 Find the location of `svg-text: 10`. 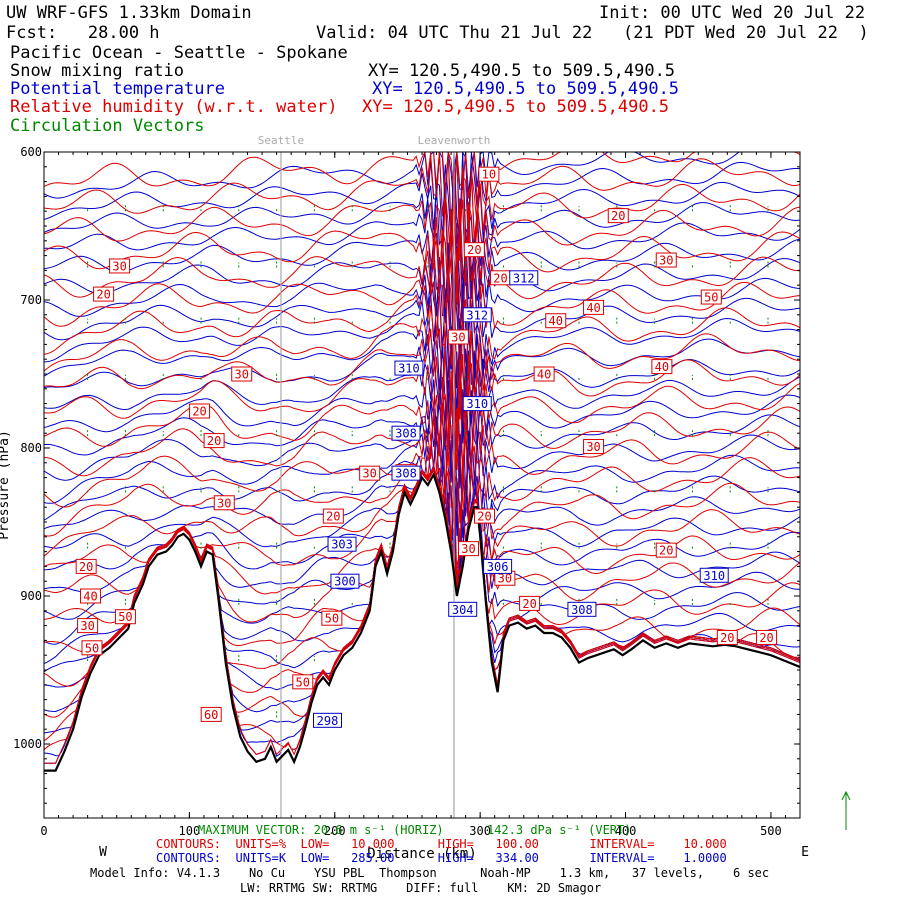

svg-text: 10 is located at coordinates (489, 175).